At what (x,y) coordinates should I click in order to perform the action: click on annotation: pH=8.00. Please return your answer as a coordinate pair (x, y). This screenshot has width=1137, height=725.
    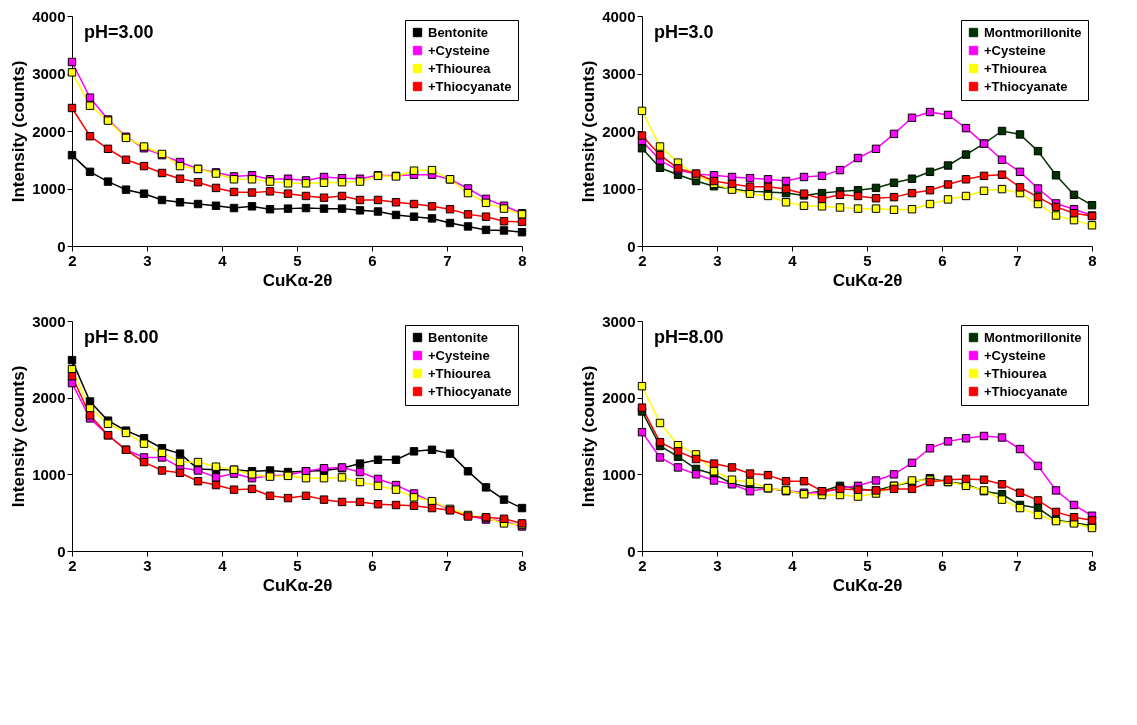
    Looking at the image, I should click on (689, 337).